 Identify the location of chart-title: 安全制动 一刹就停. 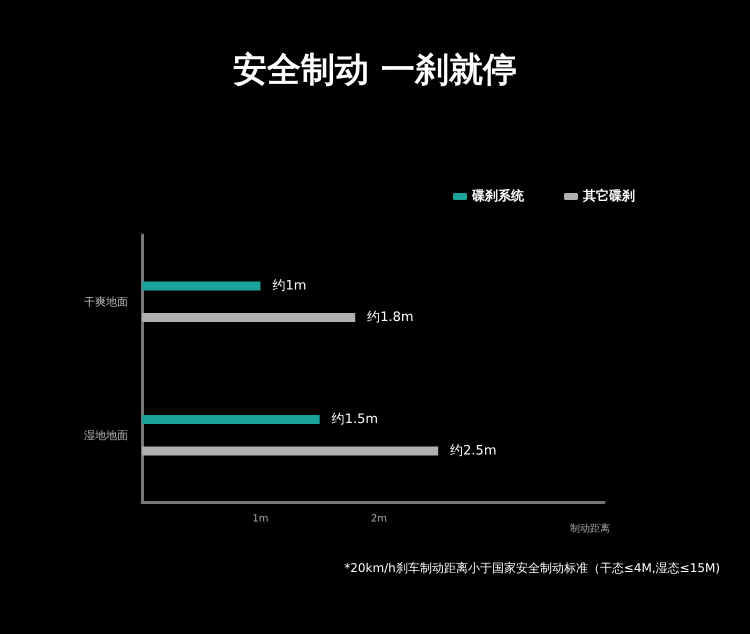
(375, 70).